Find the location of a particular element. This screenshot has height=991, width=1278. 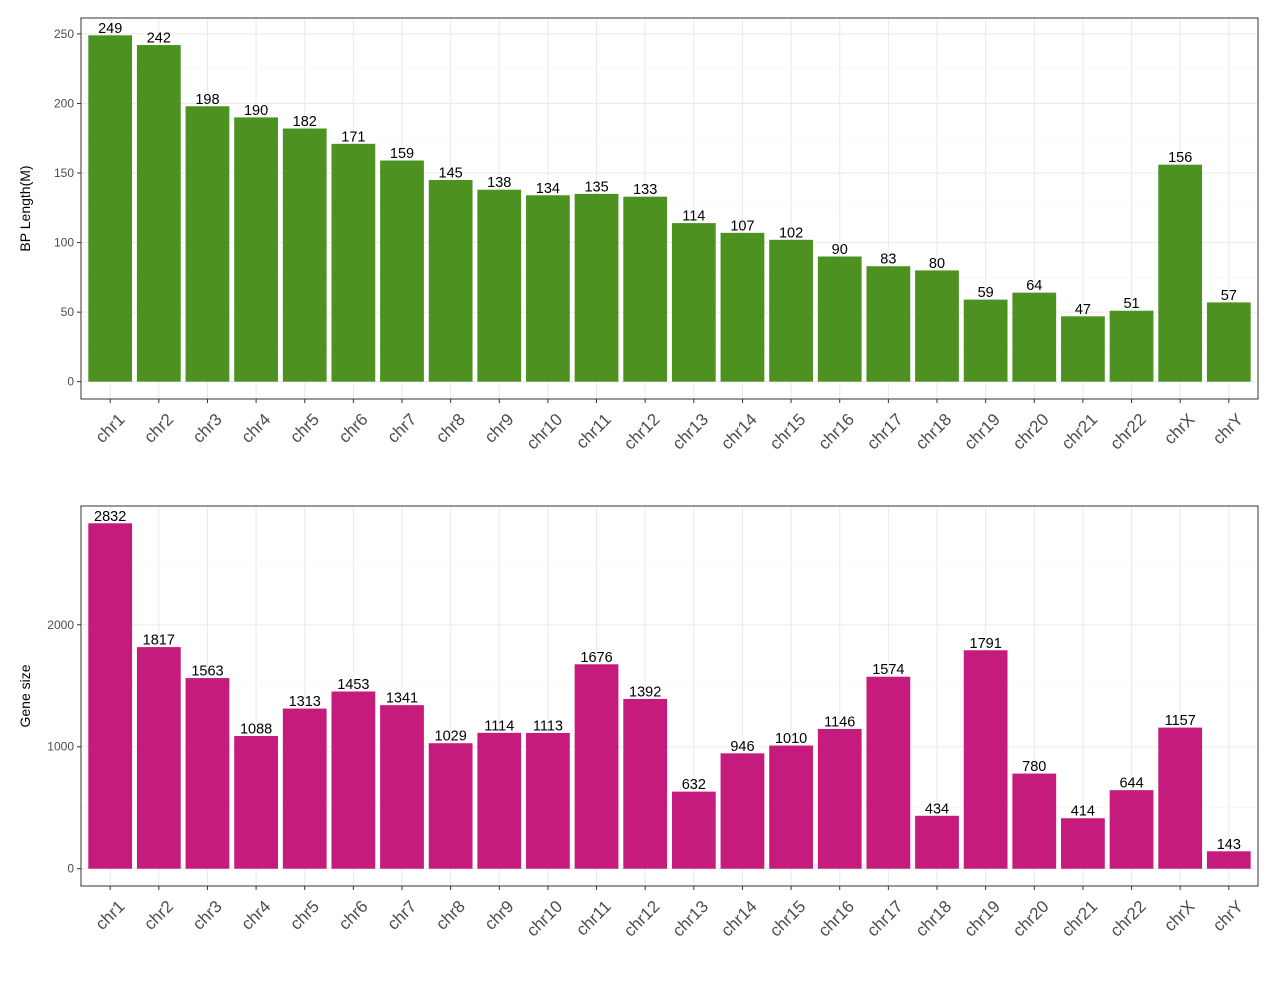

y-tick-label-2000: 2000 is located at coordinates (60, 625).